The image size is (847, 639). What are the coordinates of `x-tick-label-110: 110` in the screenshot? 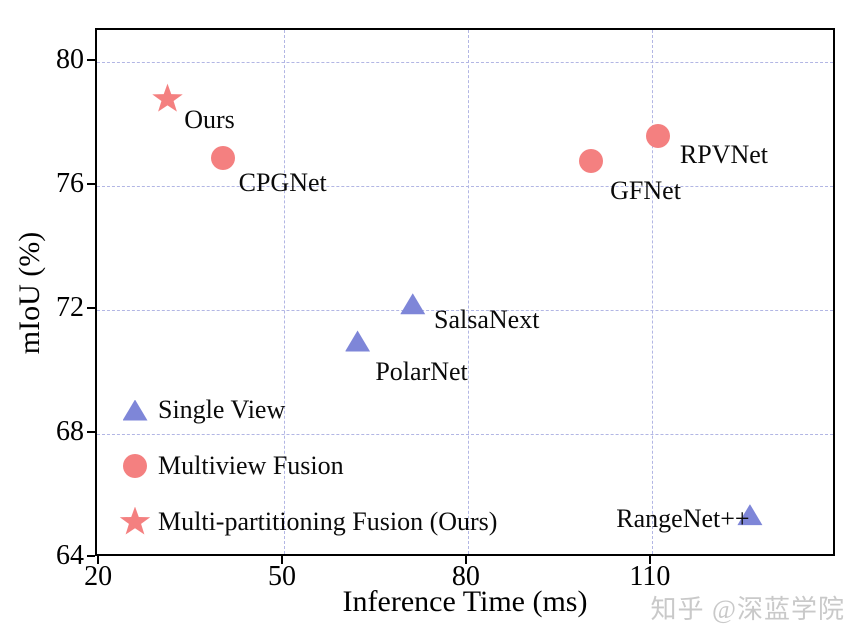 It's located at (650, 576).